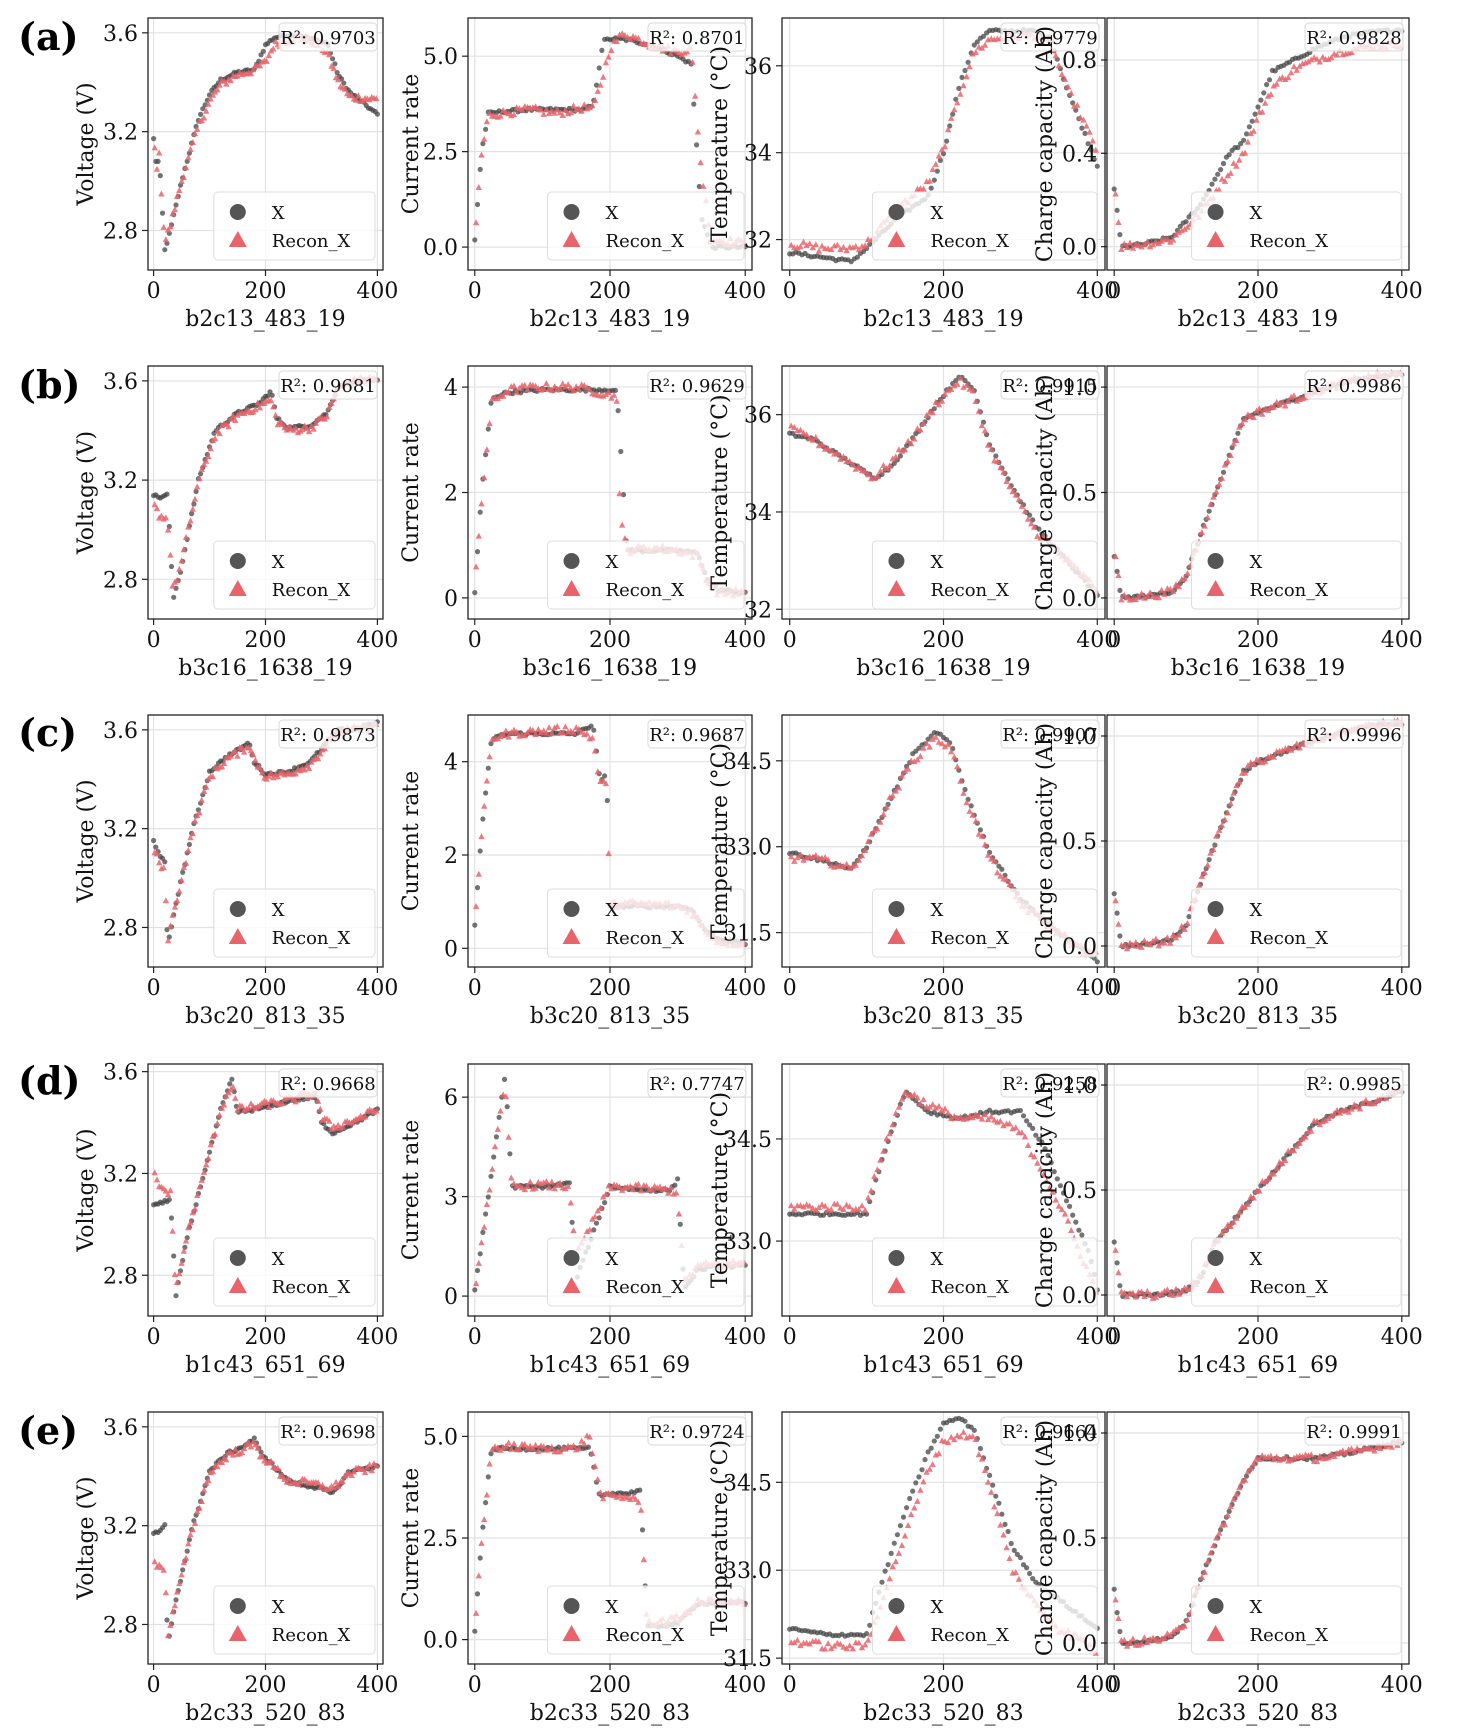 The height and width of the screenshot is (1734, 1483). What do you see at coordinates (720, 144) in the screenshot?
I see `y-axis-label: Temperature (°C)` at bounding box center [720, 144].